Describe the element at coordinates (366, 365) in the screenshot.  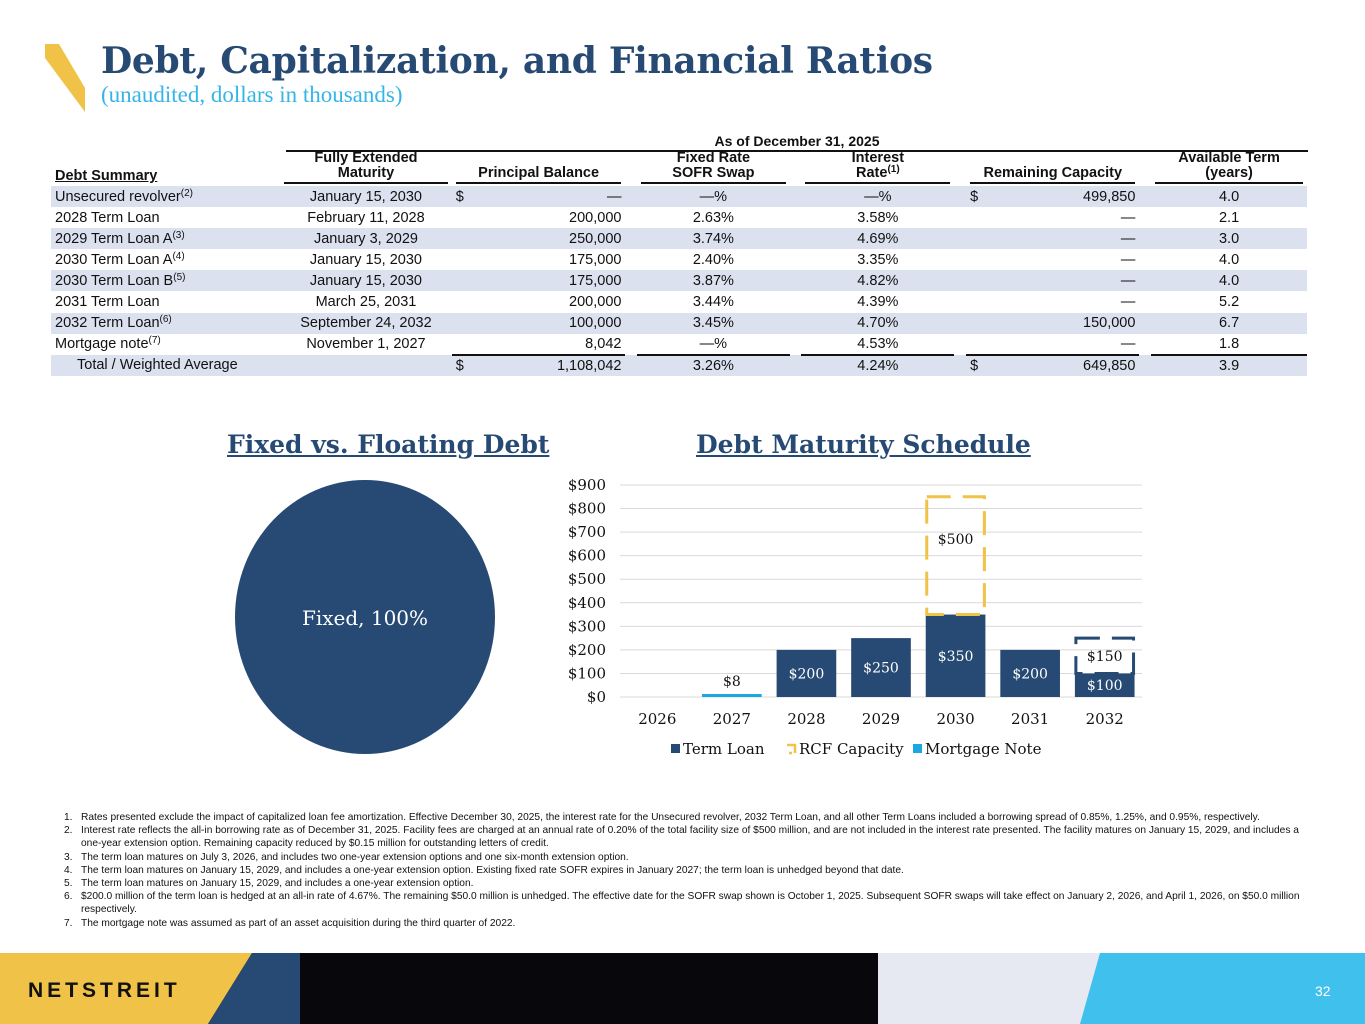
I see `cell-maturity` at that location.